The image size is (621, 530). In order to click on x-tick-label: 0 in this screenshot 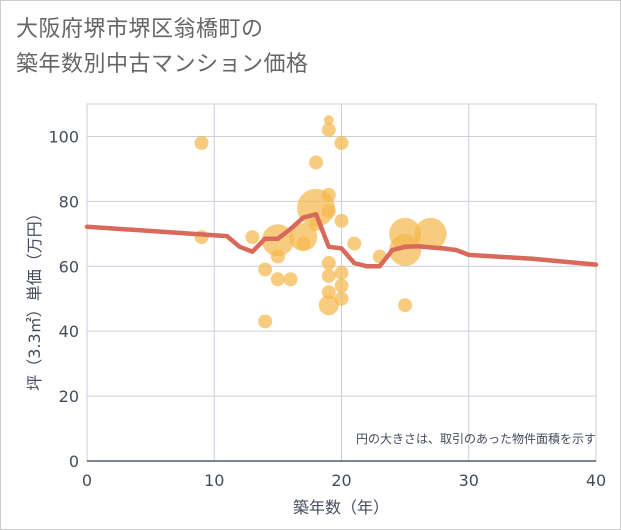, I will do `click(87, 480)`.